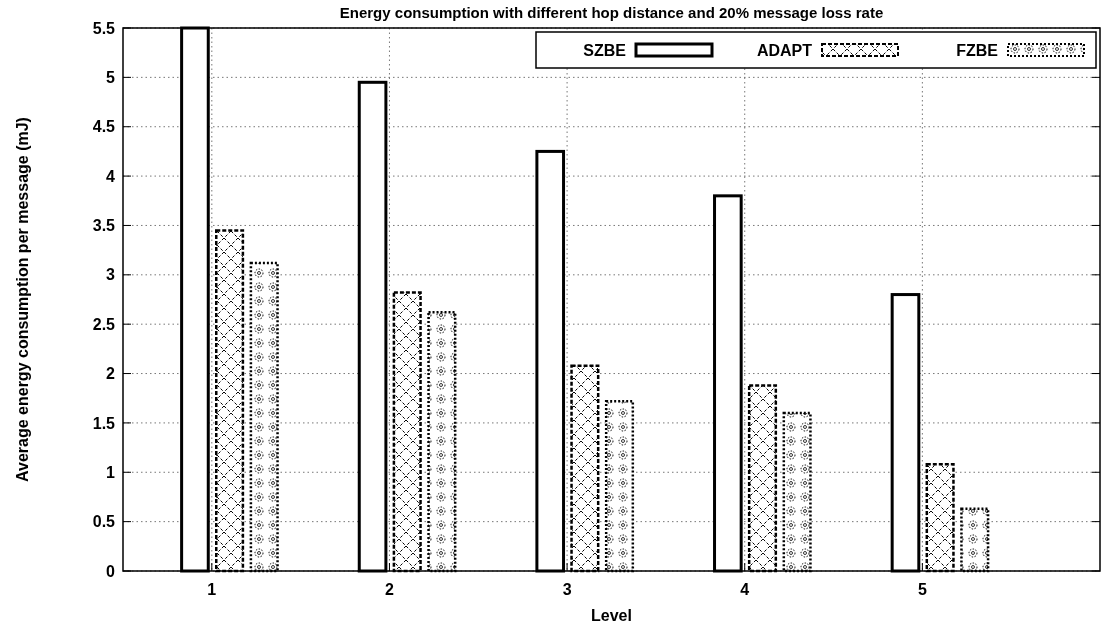 This screenshot has height=631, width=1110. I want to click on y-tick-label: 2.5, so click(104, 324).